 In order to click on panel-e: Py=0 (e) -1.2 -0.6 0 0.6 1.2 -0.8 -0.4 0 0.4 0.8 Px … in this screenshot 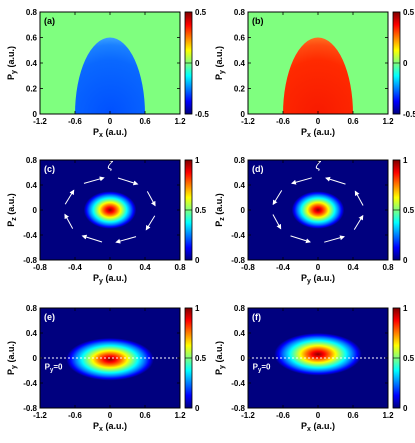, I will do `click(106, 368)`.